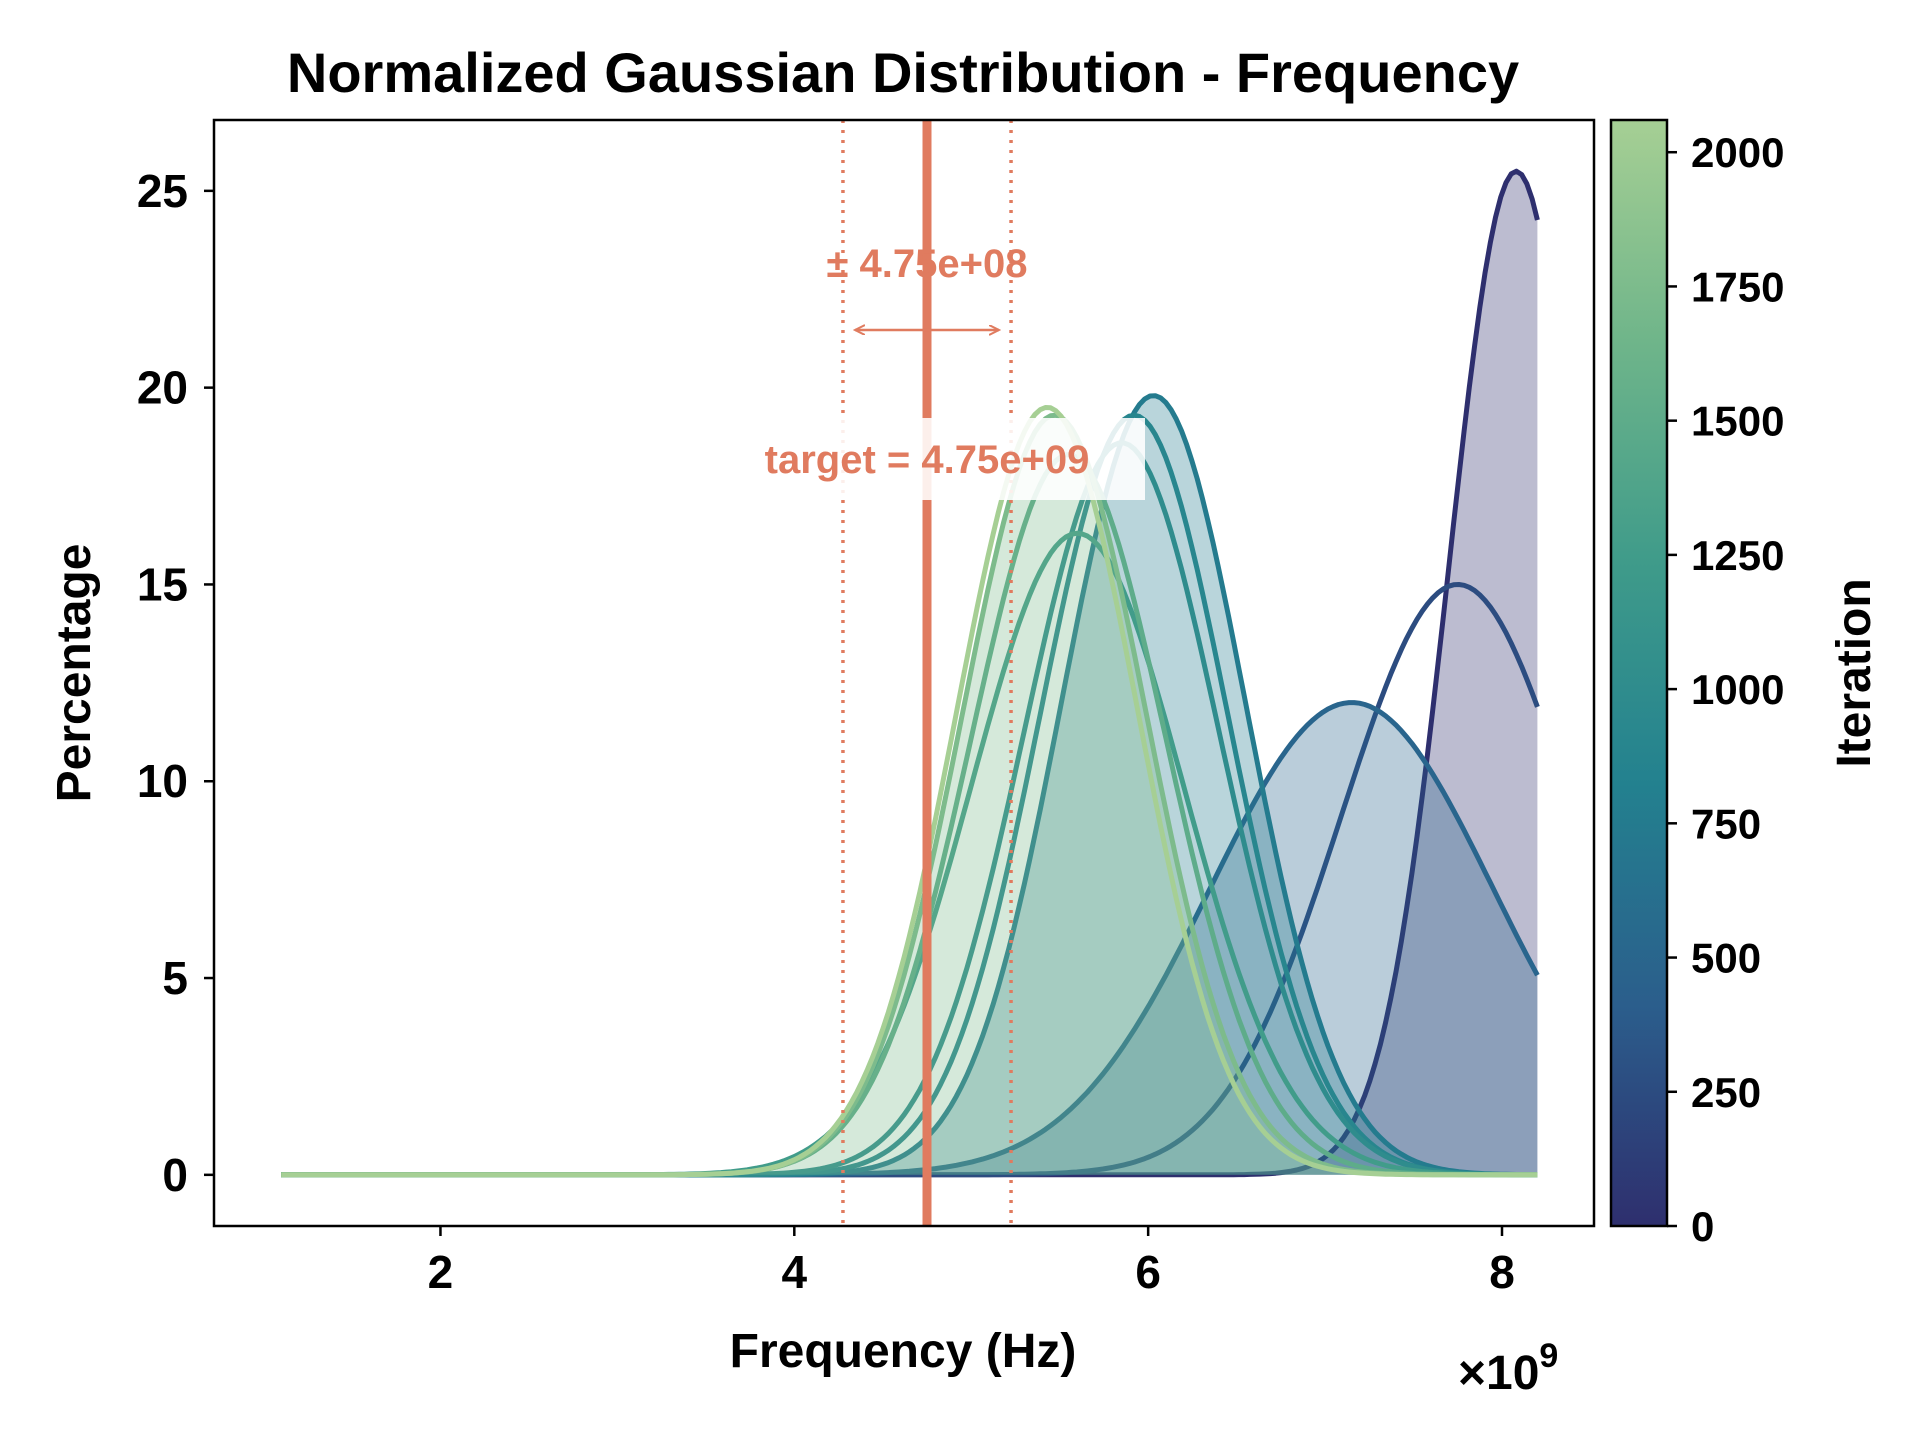 The image size is (1920, 1440). I want to click on colorbar-tick-label: 1500, so click(1737, 421).